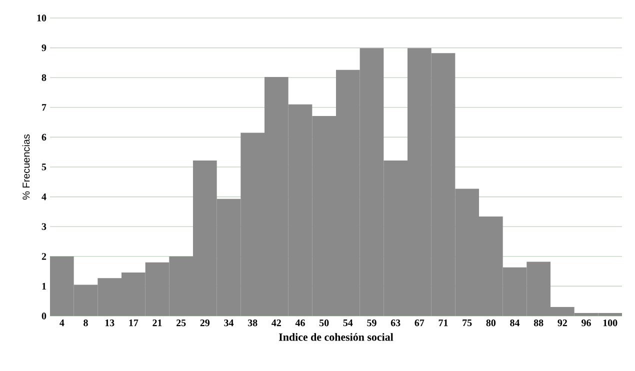  I want to click on x-tick-label: 17, so click(133, 323).